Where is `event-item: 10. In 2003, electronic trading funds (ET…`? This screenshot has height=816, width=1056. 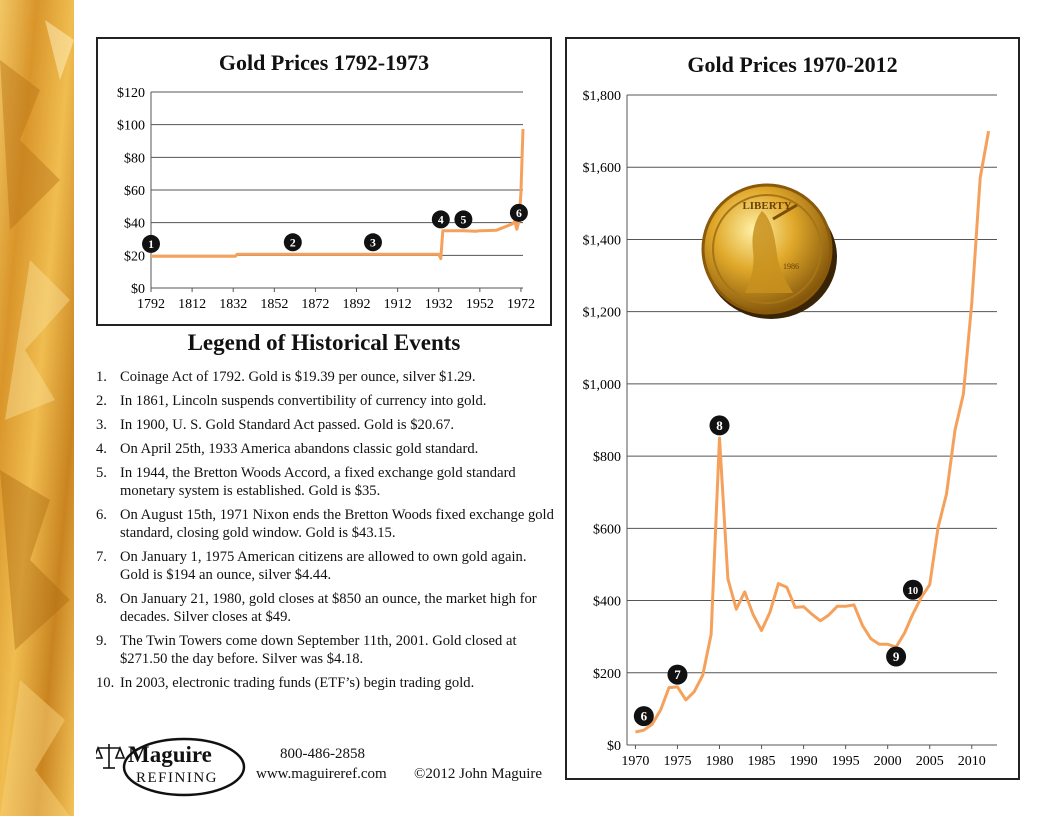 event-item: 10. In 2003, electronic trading funds (ET… is located at coordinates (326, 683).